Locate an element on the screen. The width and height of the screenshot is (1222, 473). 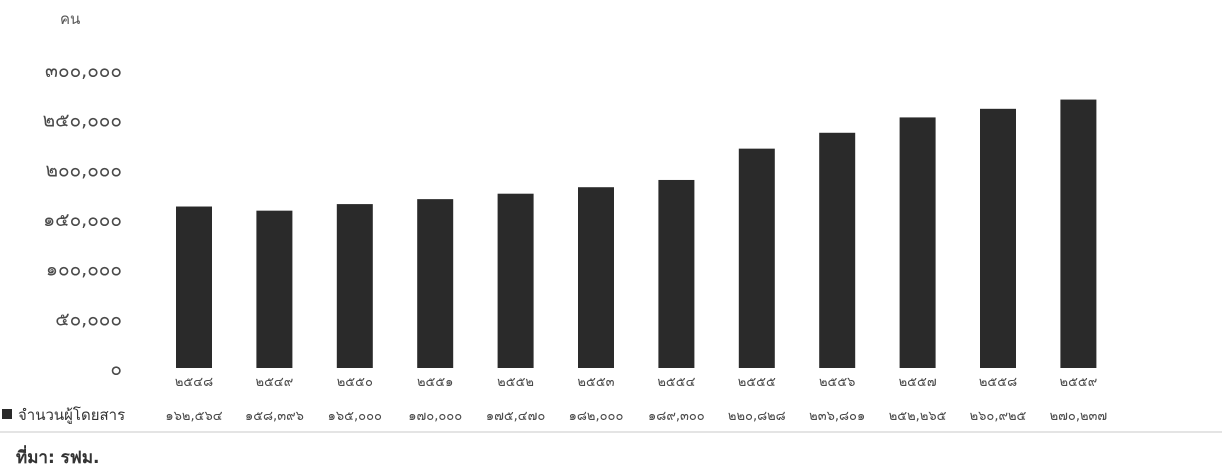
x-tick-label: ๒๕๕๕ is located at coordinates (757, 382).